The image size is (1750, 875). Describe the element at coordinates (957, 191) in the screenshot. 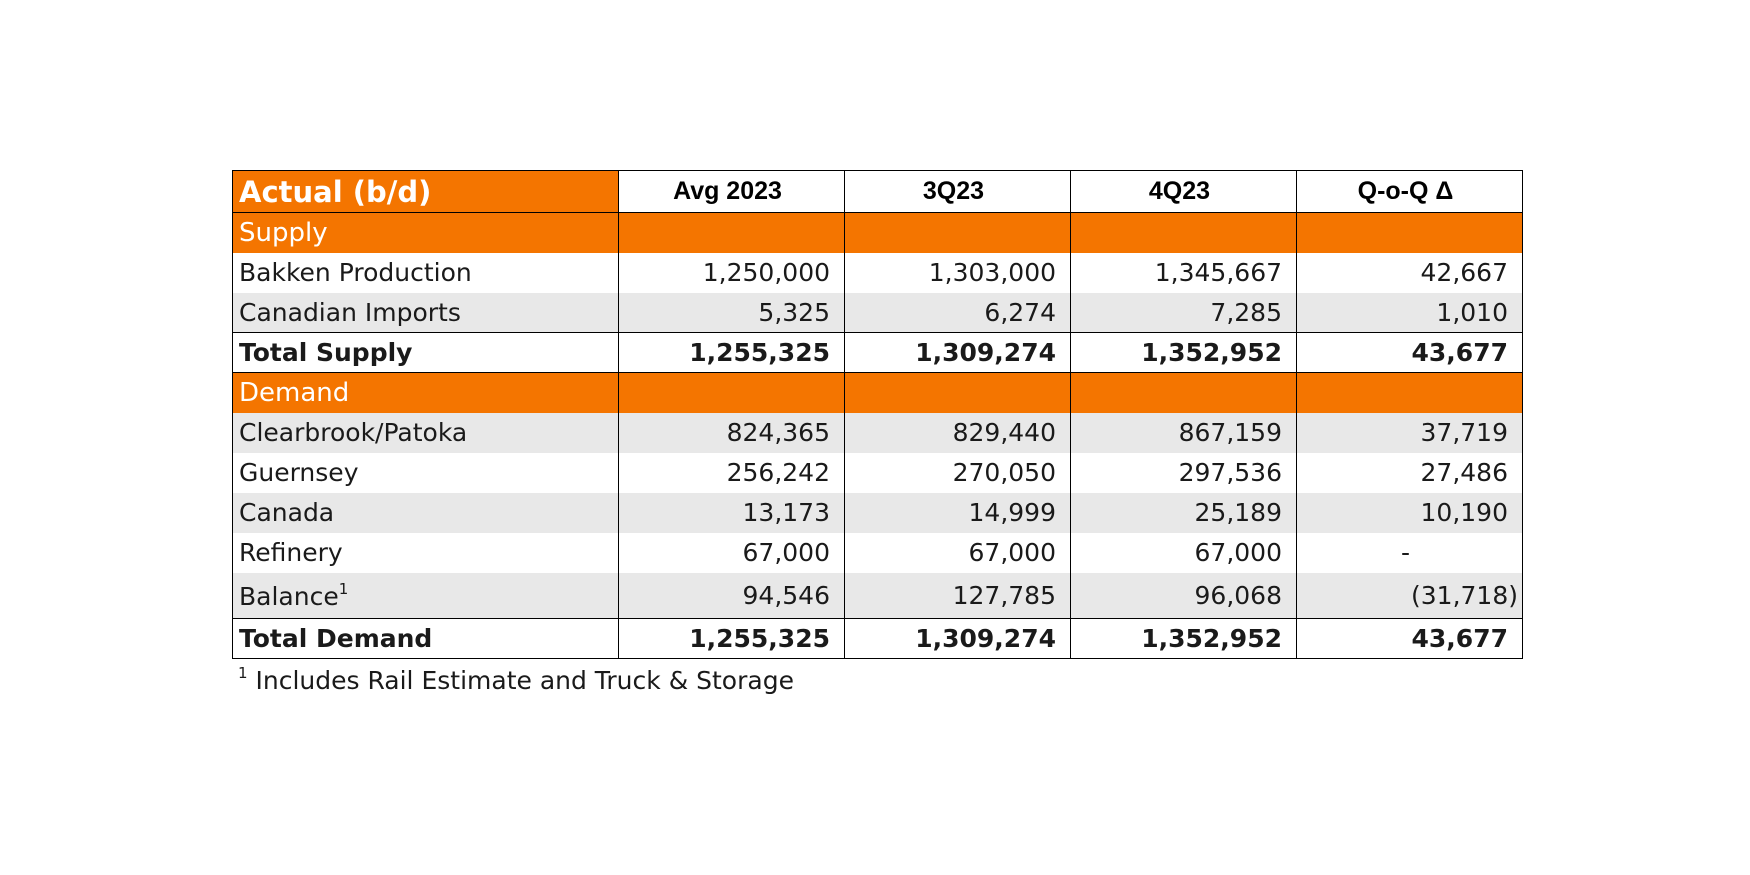

I see `column-header-3q23: 3Q23` at that location.